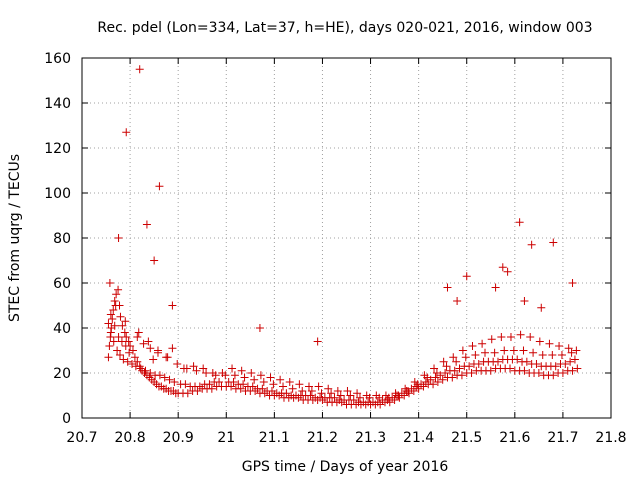 This screenshot has height=480, width=640. What do you see at coordinates (274, 438) in the screenshot?
I see `x-tick-label: 21.1` at bounding box center [274, 438].